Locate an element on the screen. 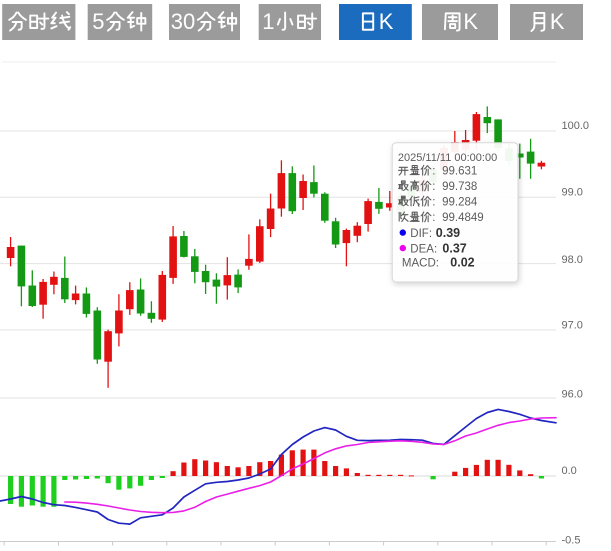  svg-text: 99.738 is located at coordinates (459, 187).